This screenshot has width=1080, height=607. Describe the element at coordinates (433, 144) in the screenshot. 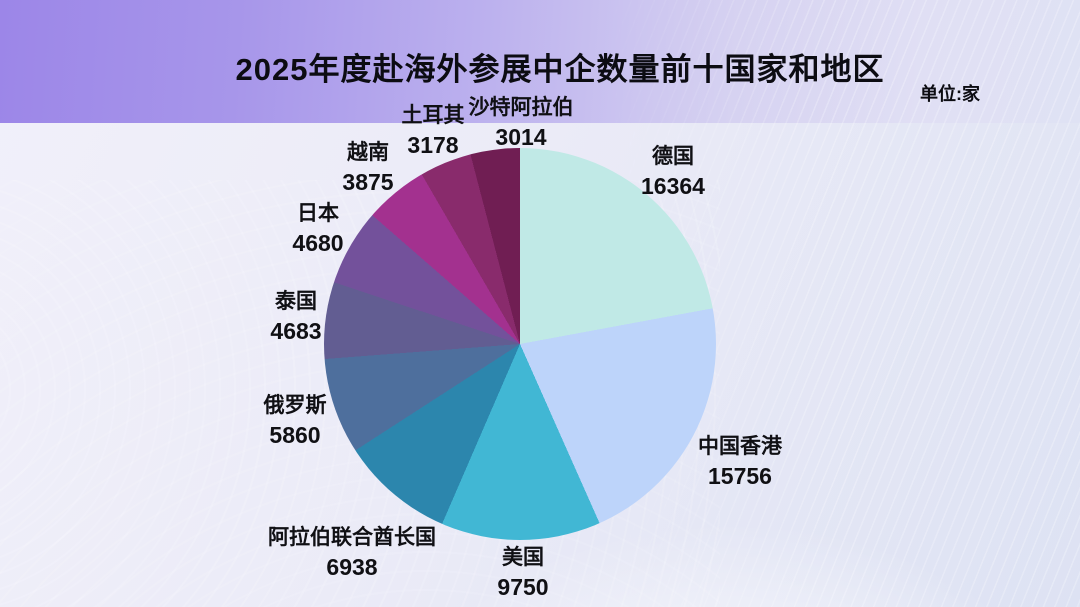

I see `pie-label-value: 3178` at that location.